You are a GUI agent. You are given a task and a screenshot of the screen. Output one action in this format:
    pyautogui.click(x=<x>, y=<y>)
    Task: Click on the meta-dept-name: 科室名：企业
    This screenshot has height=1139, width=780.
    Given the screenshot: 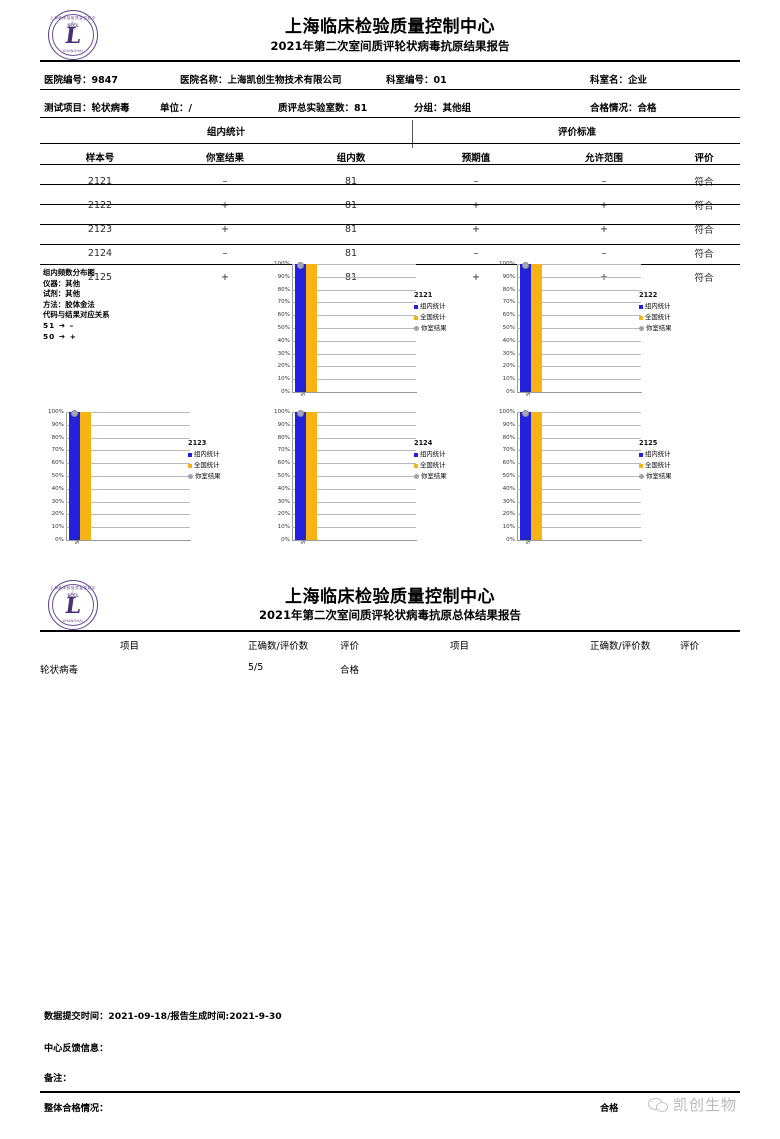 What is the action you would take?
    pyautogui.click(x=618, y=79)
    